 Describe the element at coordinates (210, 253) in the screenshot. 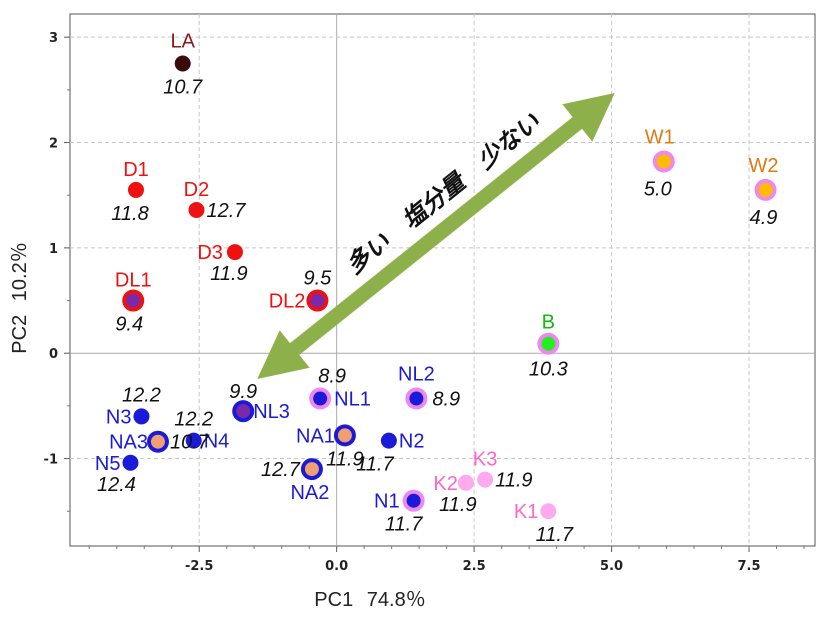

I see `point-name-label: D3` at that location.